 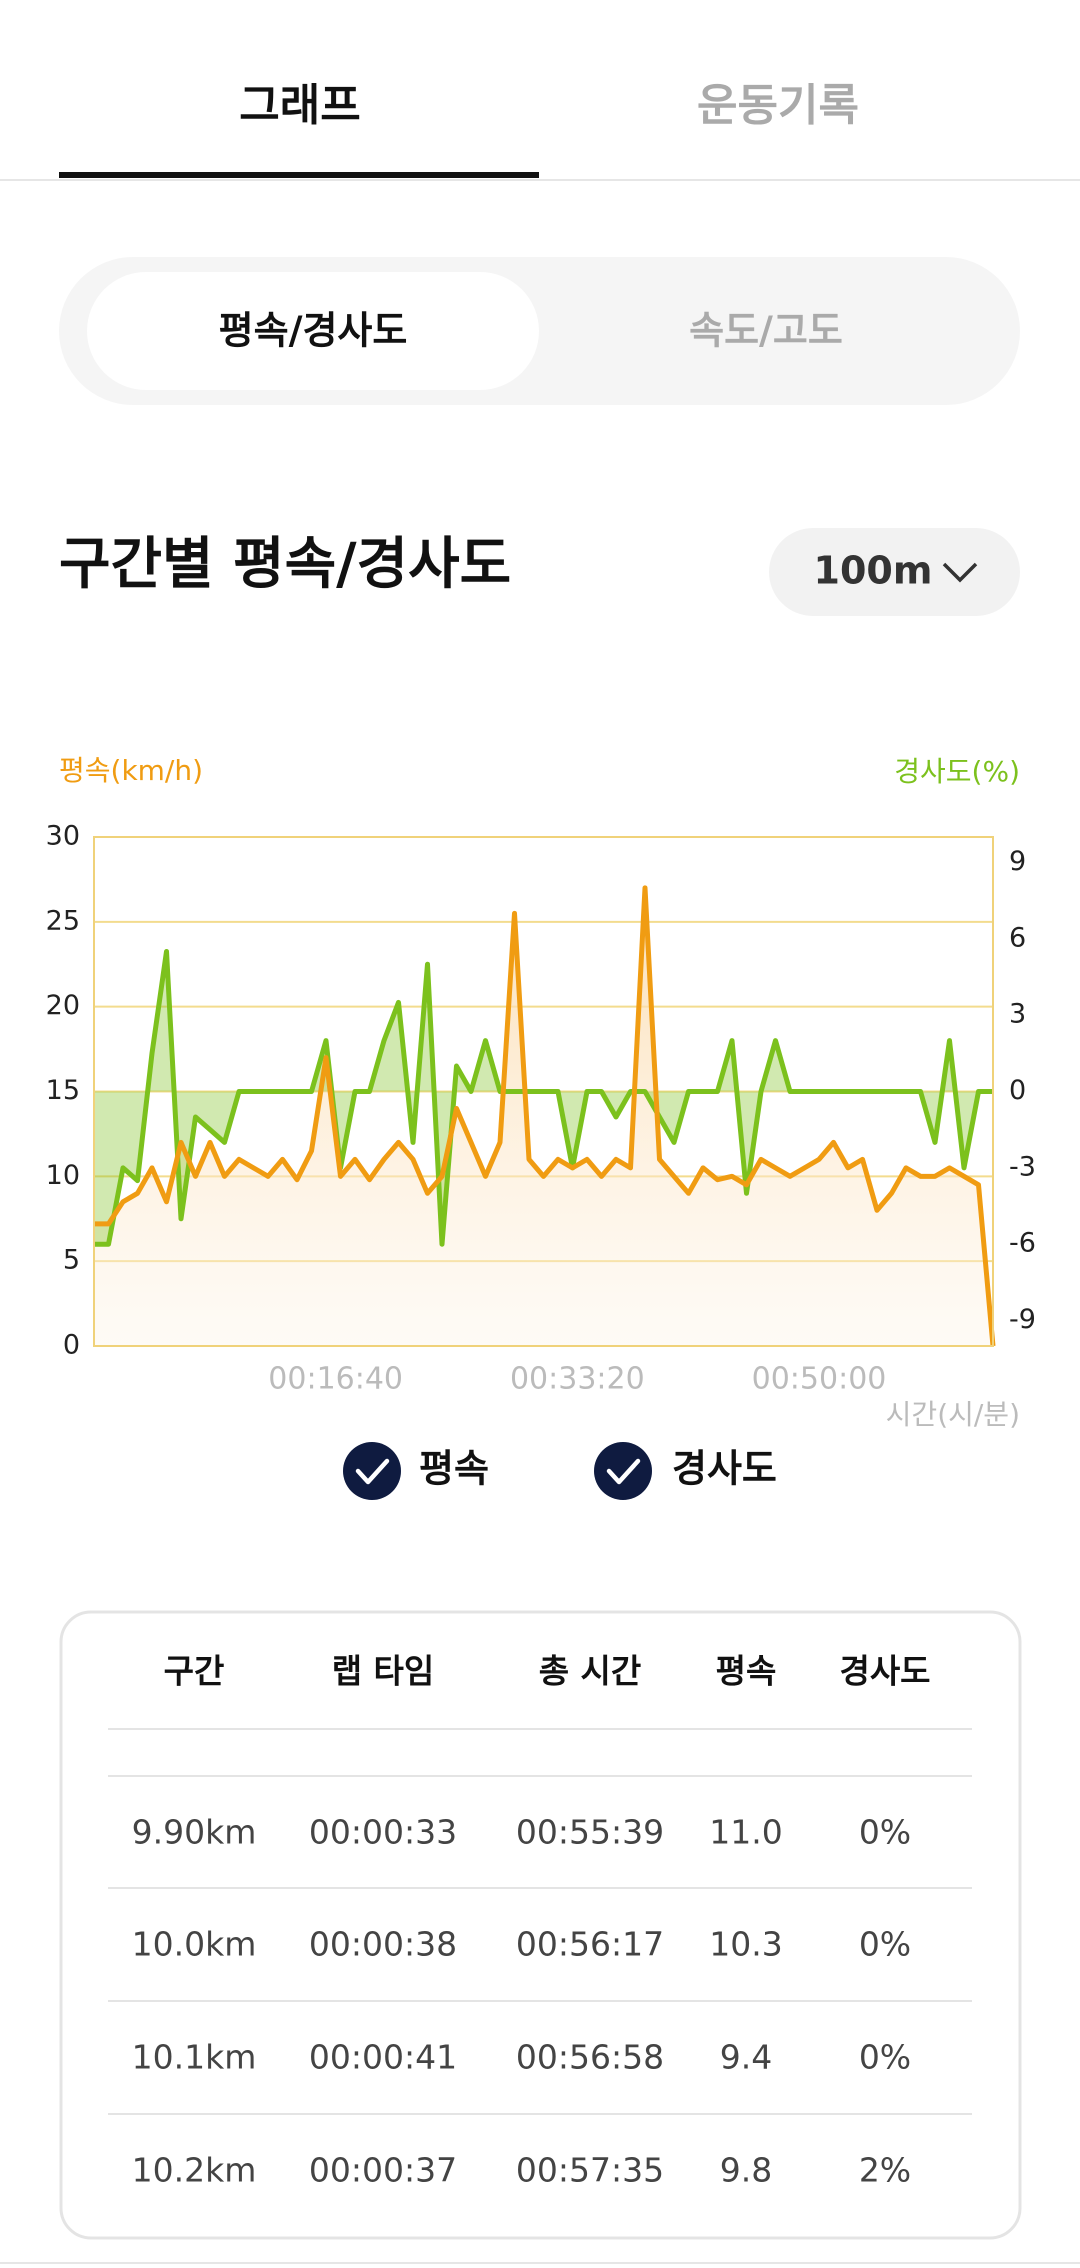 I want to click on y2-axis-label: 경사도(%), so click(x=957, y=771).